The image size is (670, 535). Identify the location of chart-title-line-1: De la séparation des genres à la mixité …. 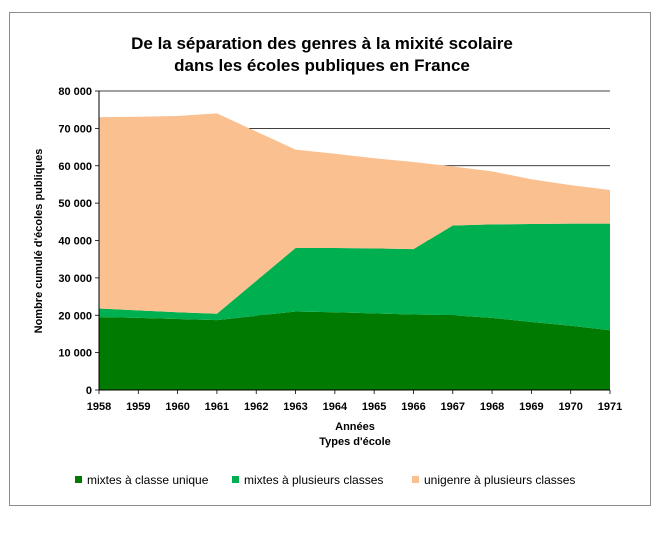
(322, 43).